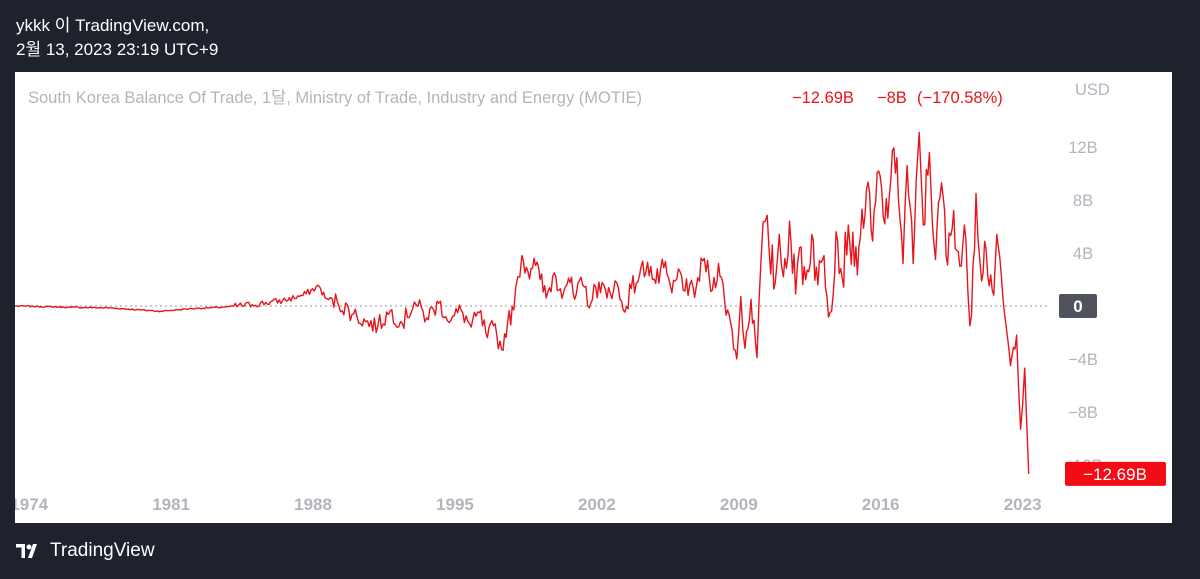  Describe the element at coordinates (171, 504) in the screenshot. I see `x-tick-label: 1981` at that location.